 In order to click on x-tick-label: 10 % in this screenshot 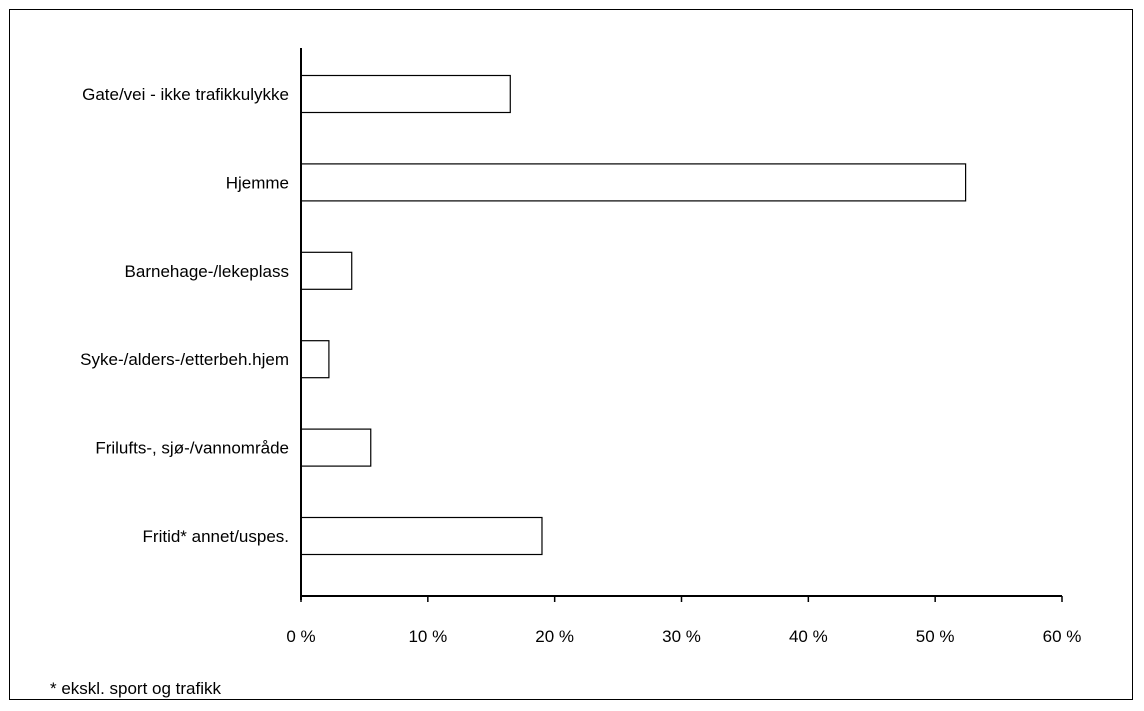, I will do `click(427, 636)`.